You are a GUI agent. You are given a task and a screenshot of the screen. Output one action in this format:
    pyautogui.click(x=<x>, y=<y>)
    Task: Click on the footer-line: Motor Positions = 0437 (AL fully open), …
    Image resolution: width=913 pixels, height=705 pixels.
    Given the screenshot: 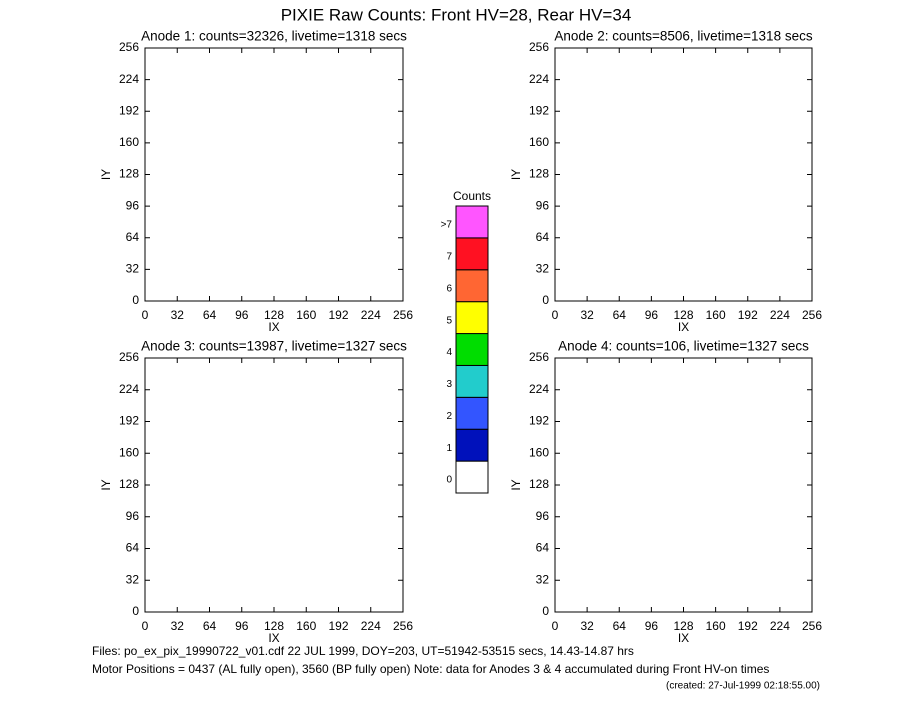 What is the action you would take?
    pyautogui.click(x=430, y=669)
    